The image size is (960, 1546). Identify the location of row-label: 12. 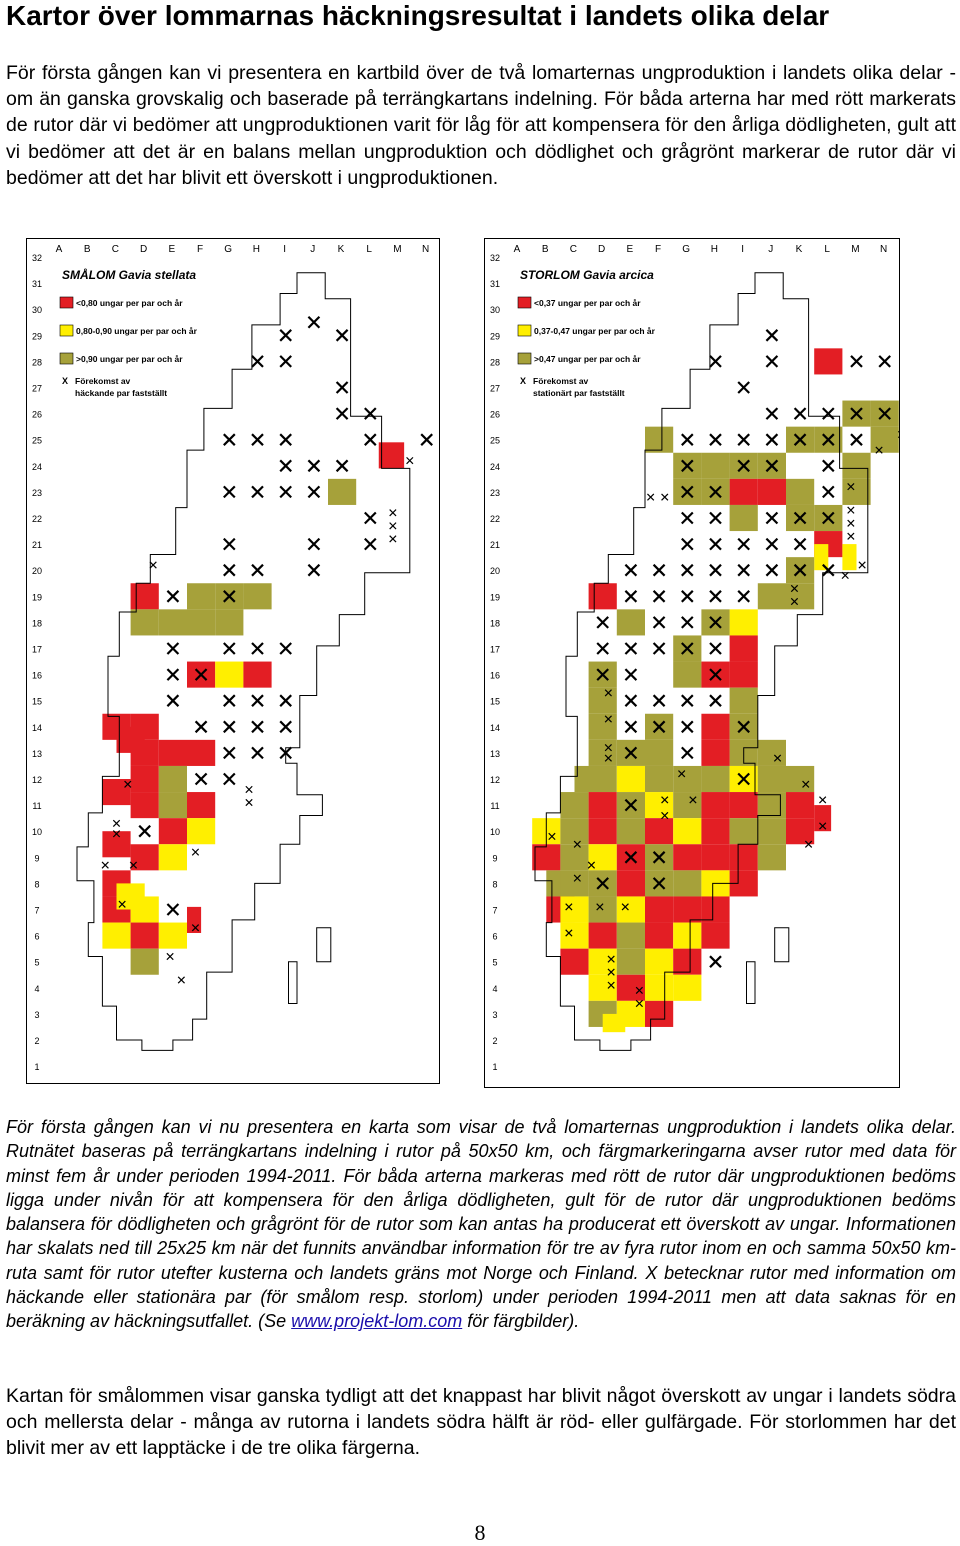
(37, 780).